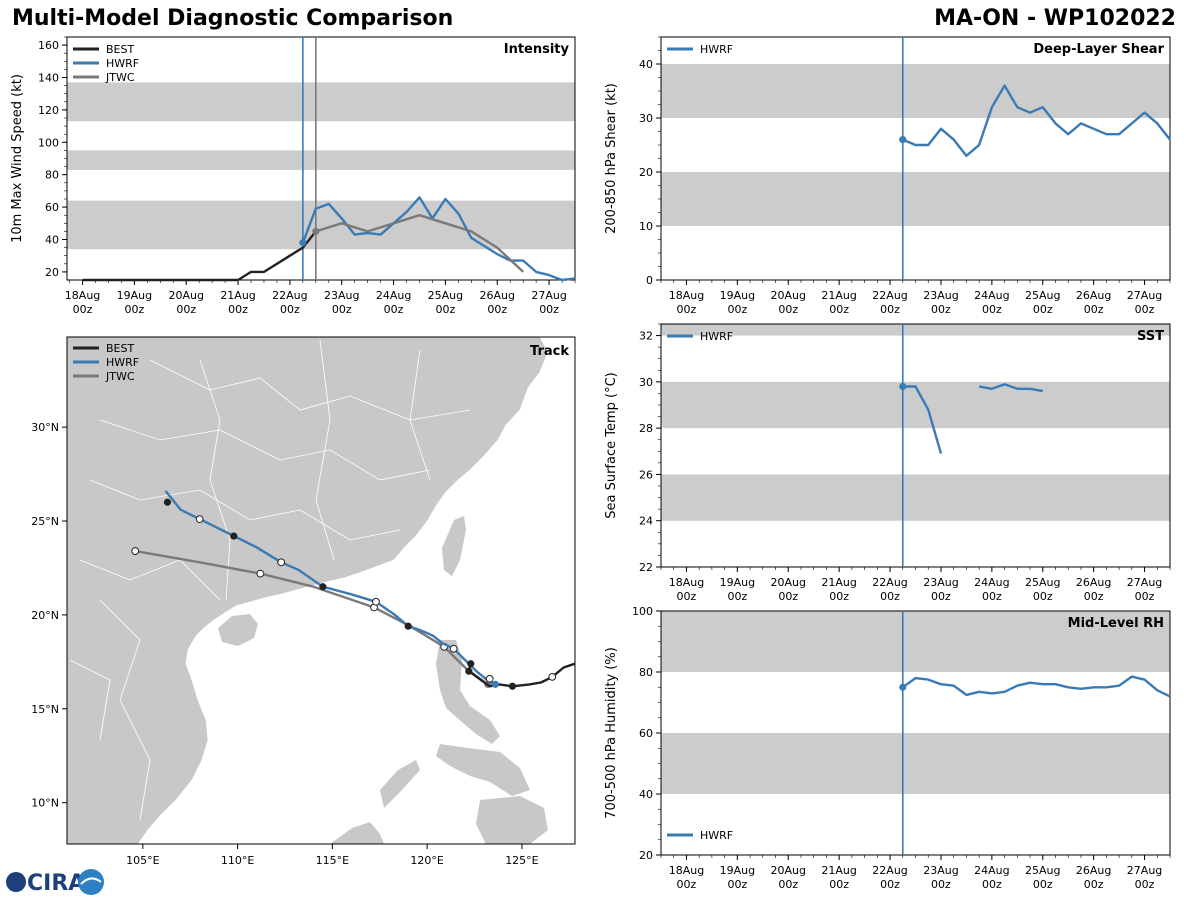 This screenshot has height=902, width=1200. What do you see at coordinates (686, 582) in the screenshot?
I see `sst-xtick-label: 18Aug` at bounding box center [686, 582].